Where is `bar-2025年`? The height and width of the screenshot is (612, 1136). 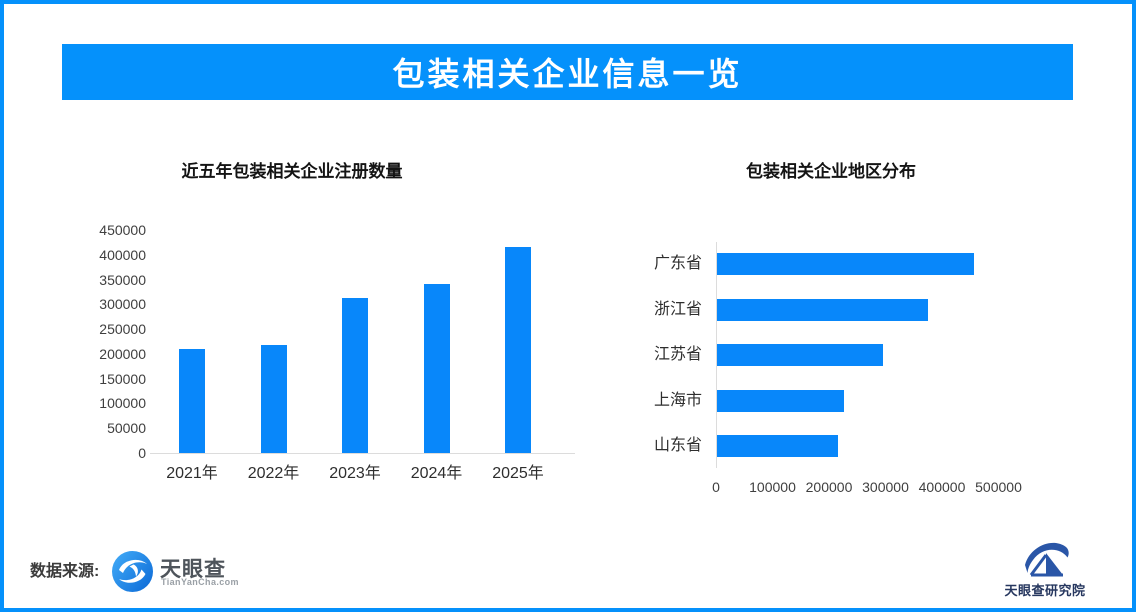 bar-2025年 is located at coordinates (518, 350).